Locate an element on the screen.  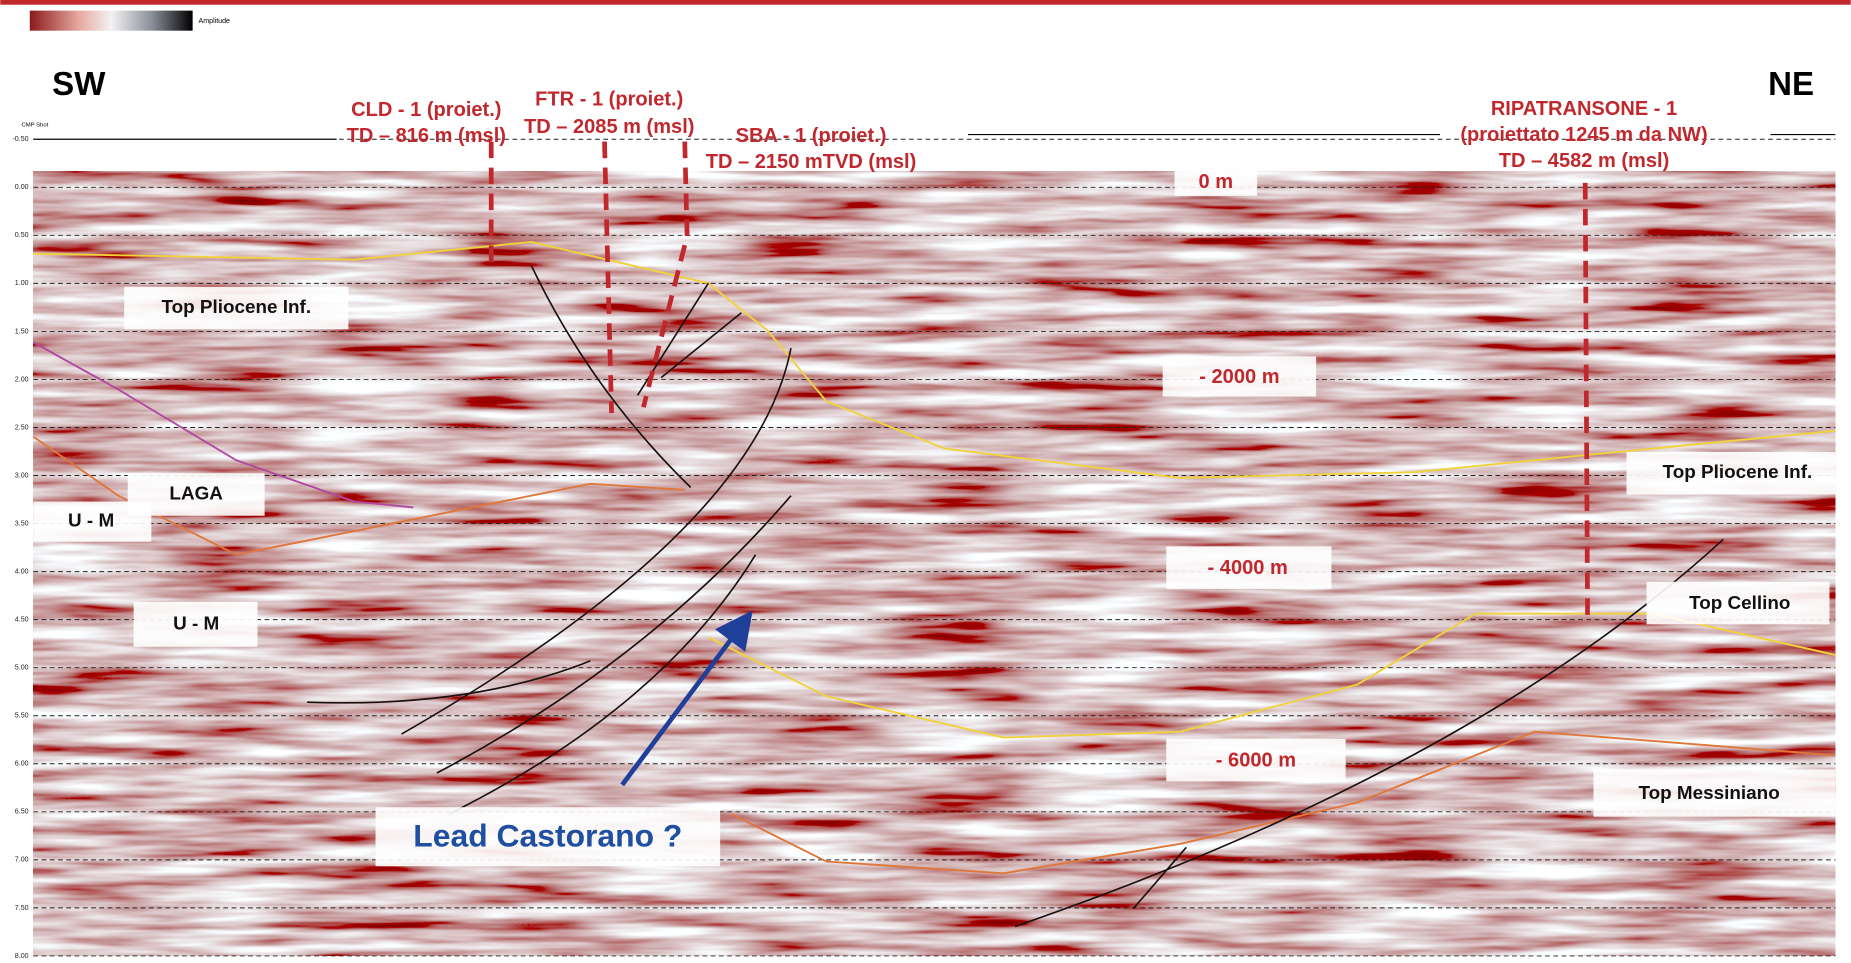
depth-label: - 2000 m is located at coordinates (1239, 377).